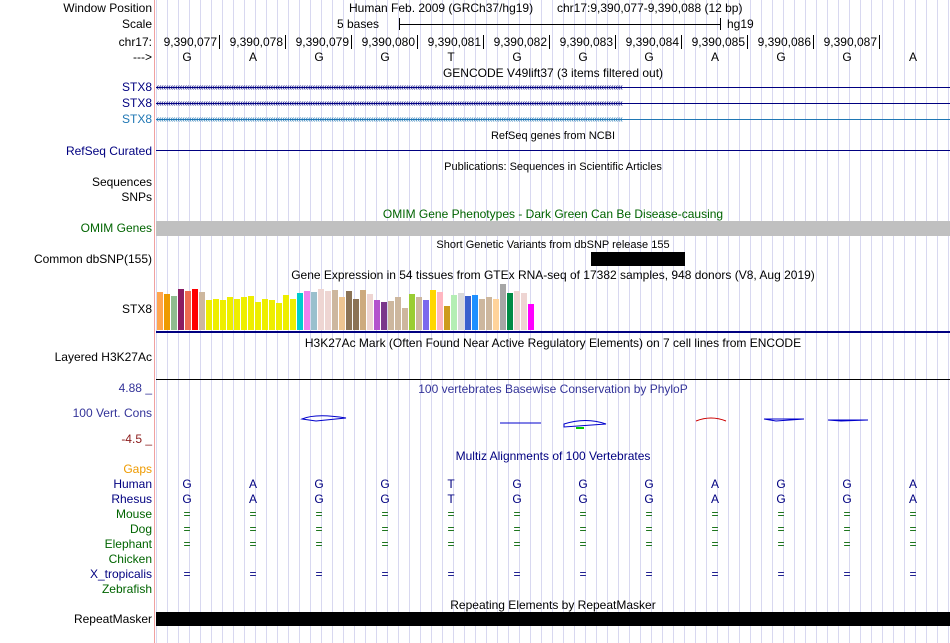 The height and width of the screenshot is (643, 950). I want to click on cons-mark, so click(711, 419).